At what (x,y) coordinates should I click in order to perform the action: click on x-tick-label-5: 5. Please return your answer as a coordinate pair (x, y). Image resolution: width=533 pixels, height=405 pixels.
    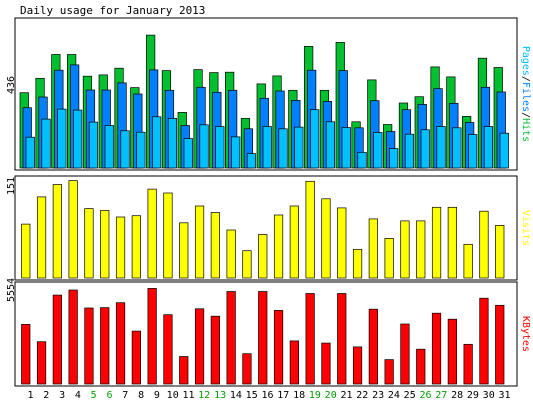
    Looking at the image, I should click on (94, 395).